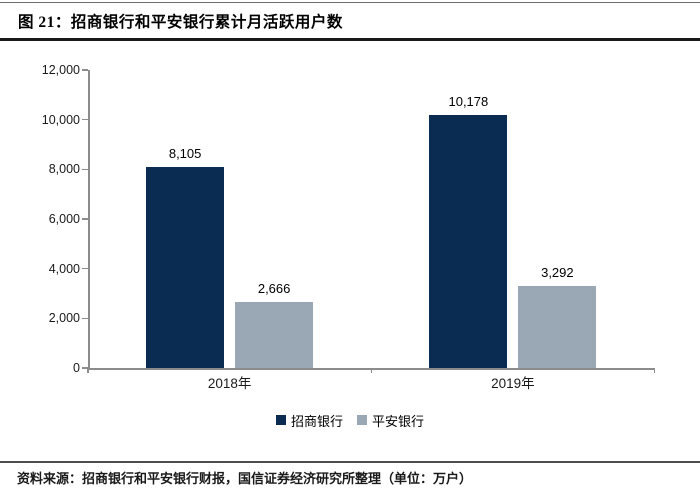 The width and height of the screenshot is (700, 488). What do you see at coordinates (229, 383) in the screenshot?
I see `x-axis-category-label: 2018年` at bounding box center [229, 383].